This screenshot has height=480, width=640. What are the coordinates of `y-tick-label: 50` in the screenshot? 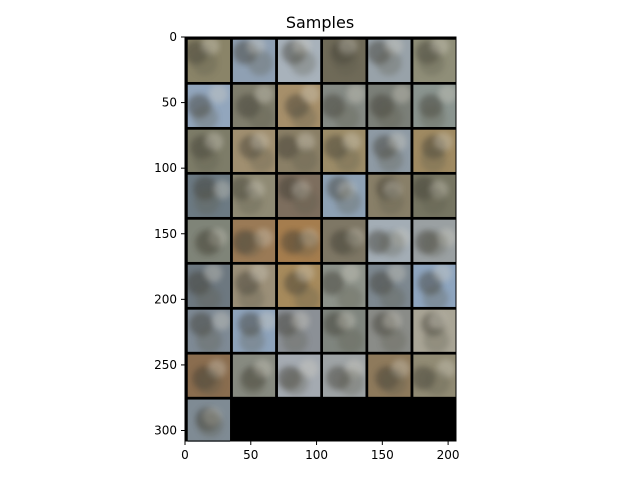 It's located at (169, 103).